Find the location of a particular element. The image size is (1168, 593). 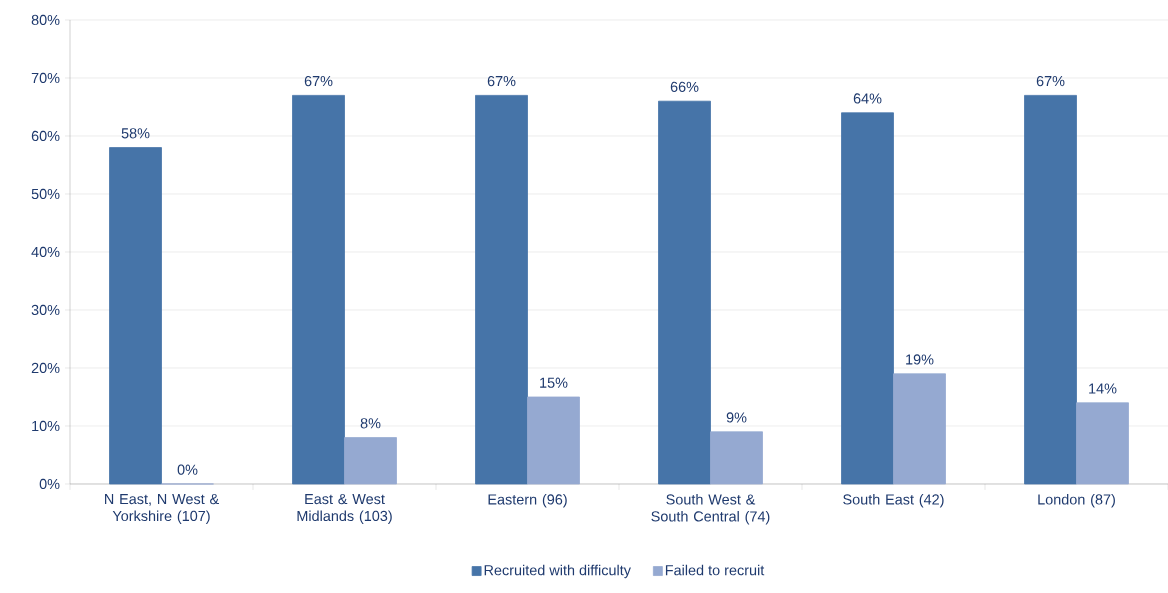

data-label: 15% is located at coordinates (554, 382).